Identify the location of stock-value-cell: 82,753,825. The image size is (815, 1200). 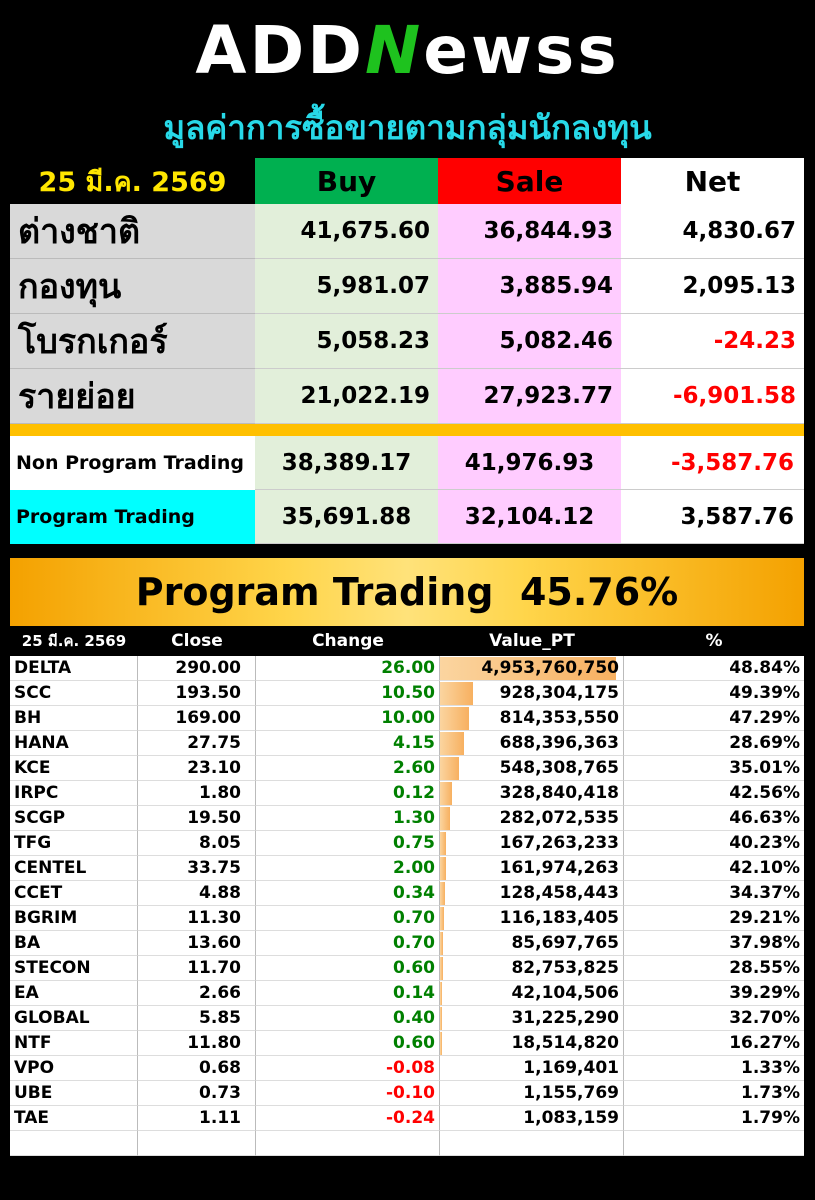
(532, 968).